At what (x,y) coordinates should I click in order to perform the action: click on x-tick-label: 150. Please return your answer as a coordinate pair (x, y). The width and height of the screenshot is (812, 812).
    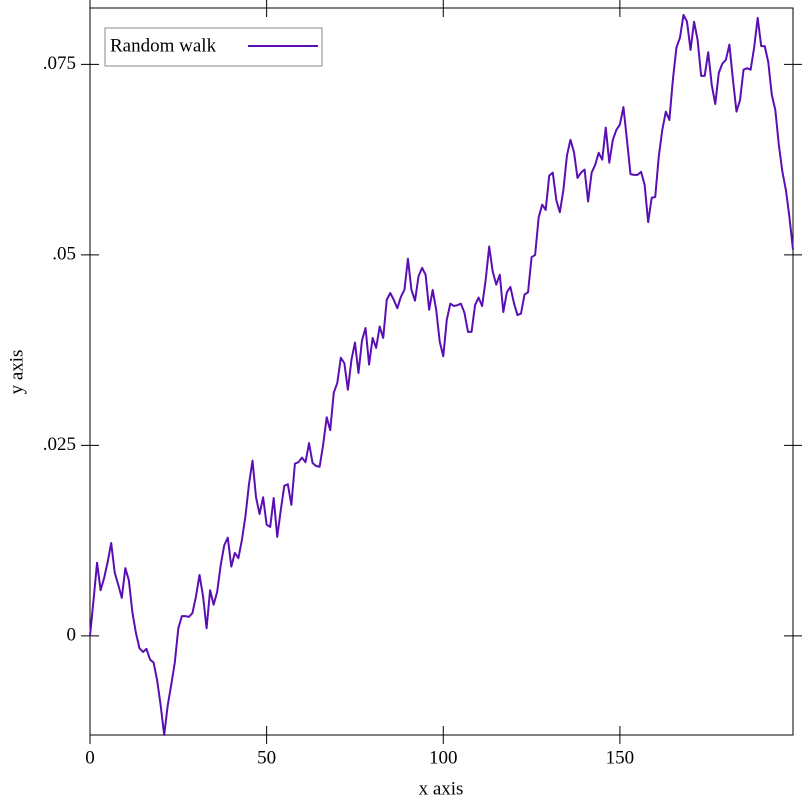
    Looking at the image, I should click on (620, 757).